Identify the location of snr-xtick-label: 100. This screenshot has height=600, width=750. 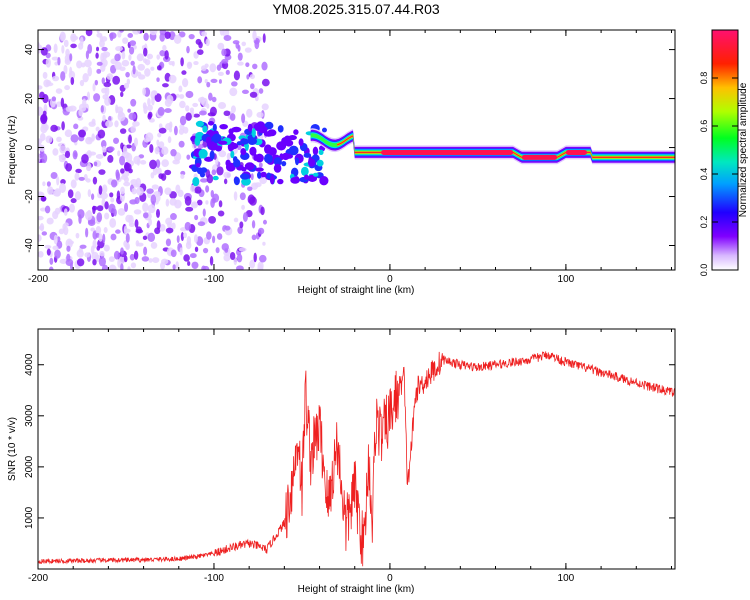
(566, 578).